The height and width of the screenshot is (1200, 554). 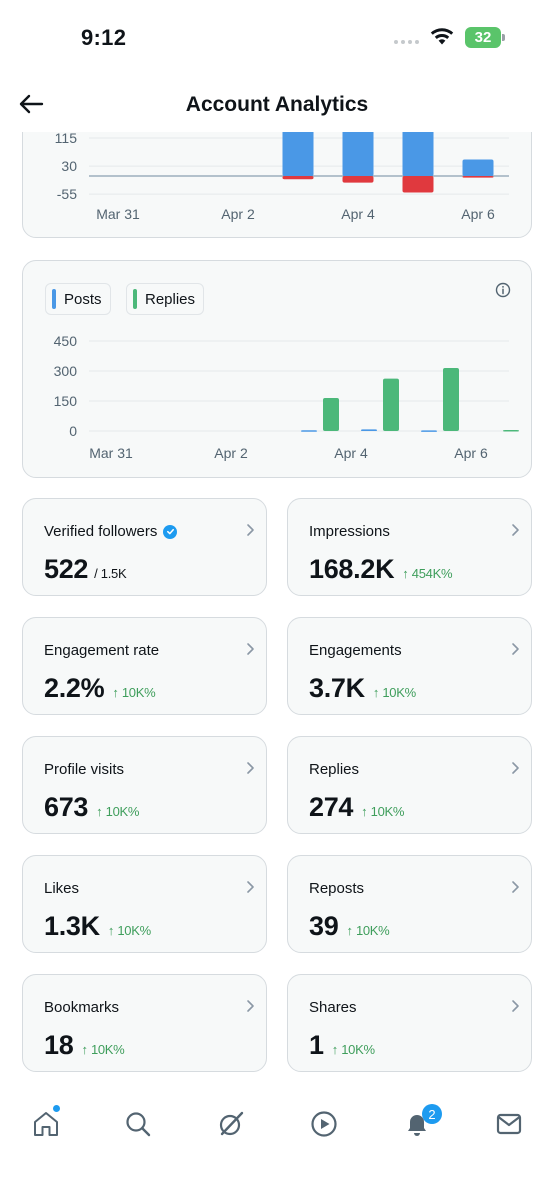 I want to click on legend-posts: Posts, so click(x=78, y=299).